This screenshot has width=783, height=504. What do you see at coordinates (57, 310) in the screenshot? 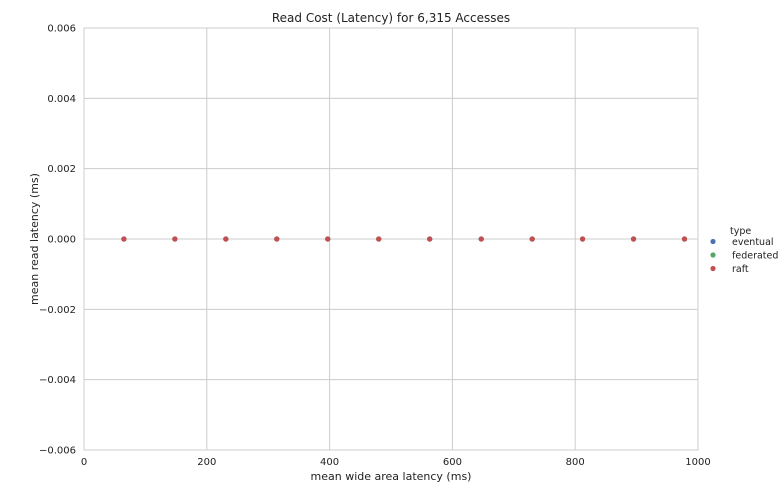
I see `y-tick-label: −0.002` at bounding box center [57, 310].